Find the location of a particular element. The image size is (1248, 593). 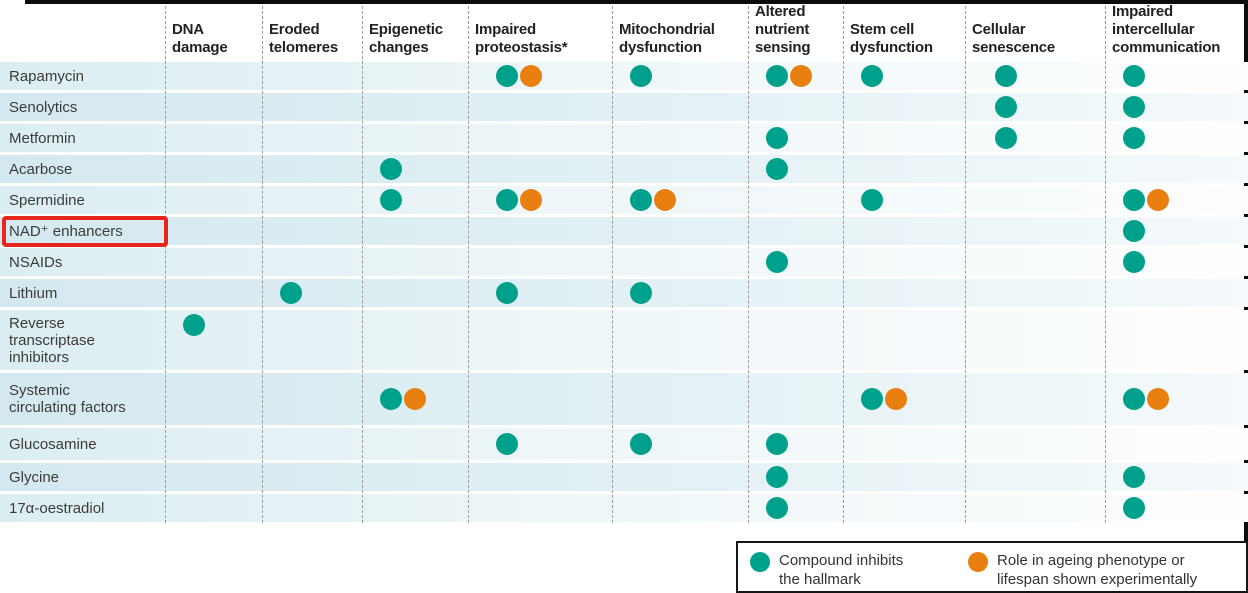

table-row: Spermidine is located at coordinates (624, 200).